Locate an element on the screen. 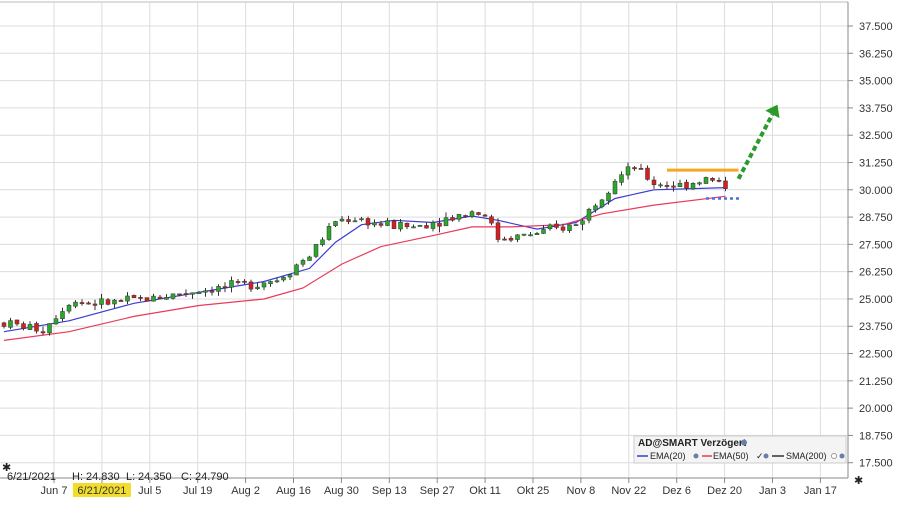 This screenshot has height=505, width=900. legend-ema50-check-icon: ✓ is located at coordinates (760, 456).